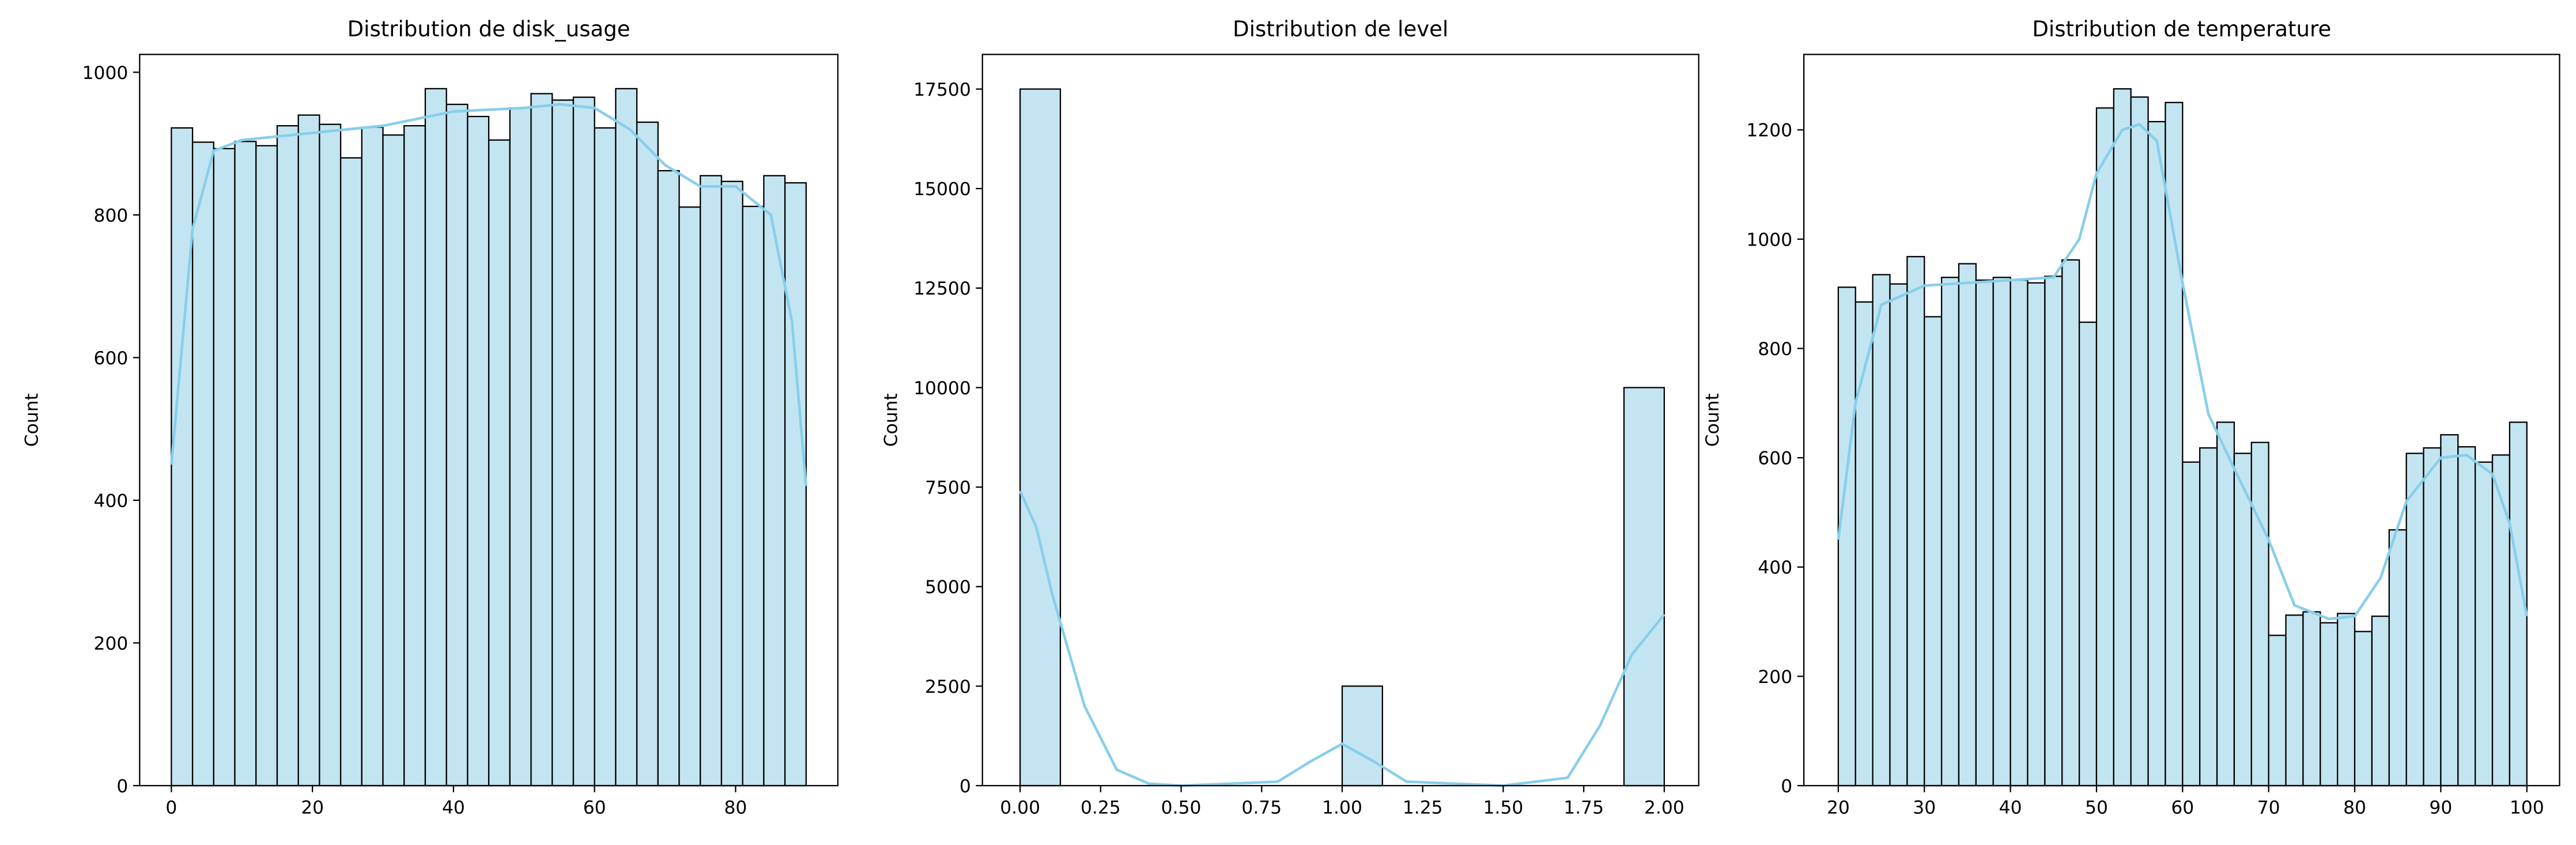 The height and width of the screenshot is (845, 2576). What do you see at coordinates (942, 288) in the screenshot?
I see `y-tick-label: 12500` at bounding box center [942, 288].